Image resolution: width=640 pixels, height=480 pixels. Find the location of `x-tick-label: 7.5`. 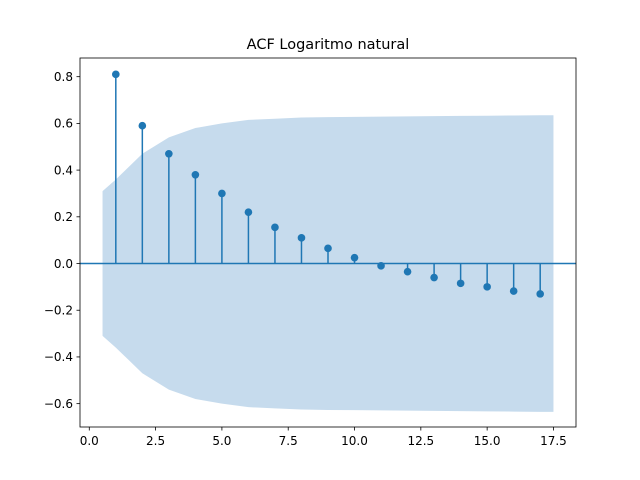

x-tick-label: 7.5 is located at coordinates (288, 441).